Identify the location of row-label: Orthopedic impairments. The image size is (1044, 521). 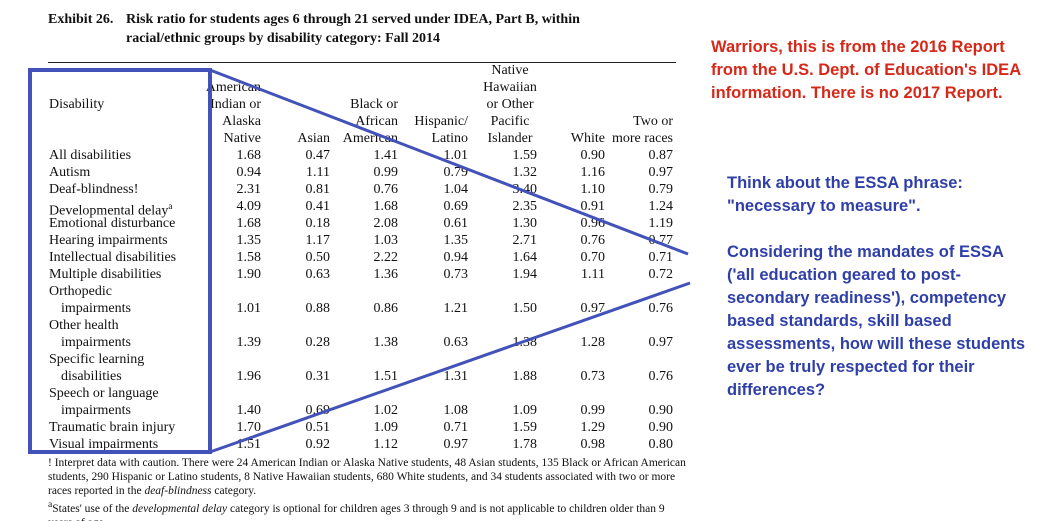
(90, 300).